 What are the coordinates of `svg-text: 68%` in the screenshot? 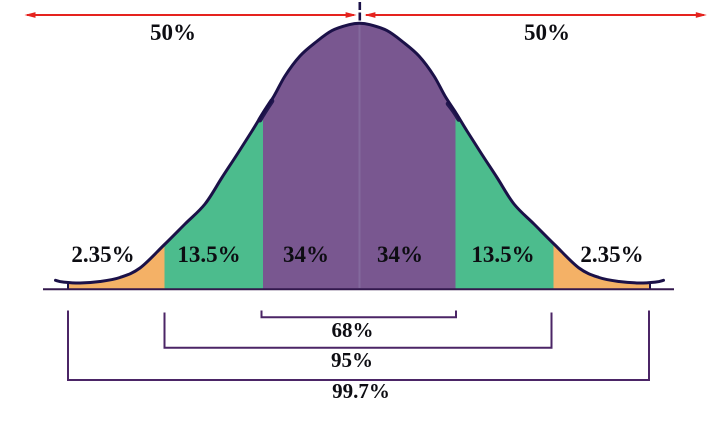 It's located at (353, 330).